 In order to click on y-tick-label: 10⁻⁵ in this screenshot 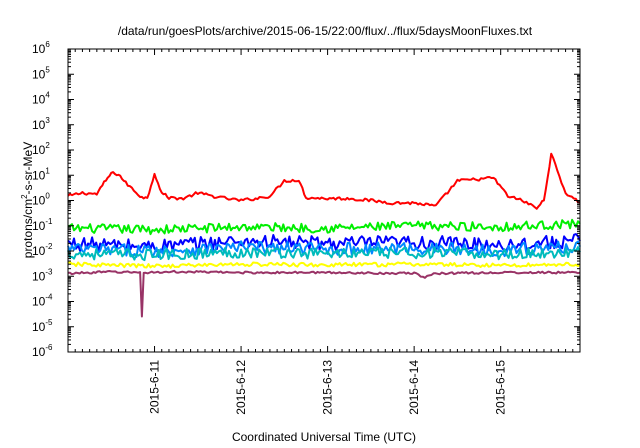, I will do `click(42, 326)`.